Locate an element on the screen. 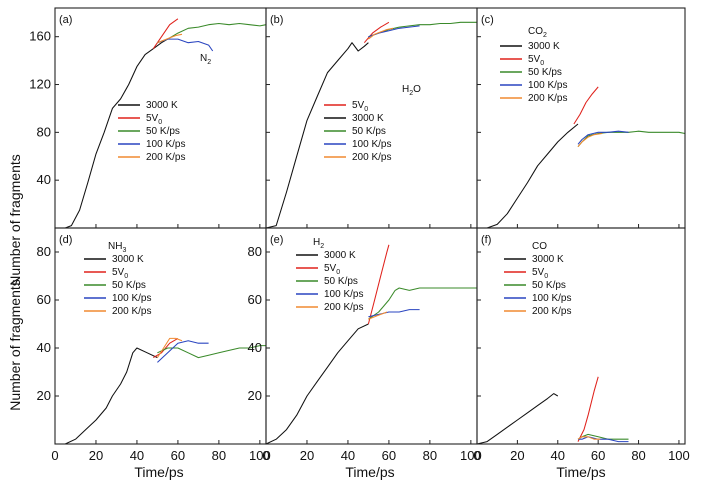 This screenshot has width=708, height=486. panel-label: (c) is located at coordinates (487, 20).